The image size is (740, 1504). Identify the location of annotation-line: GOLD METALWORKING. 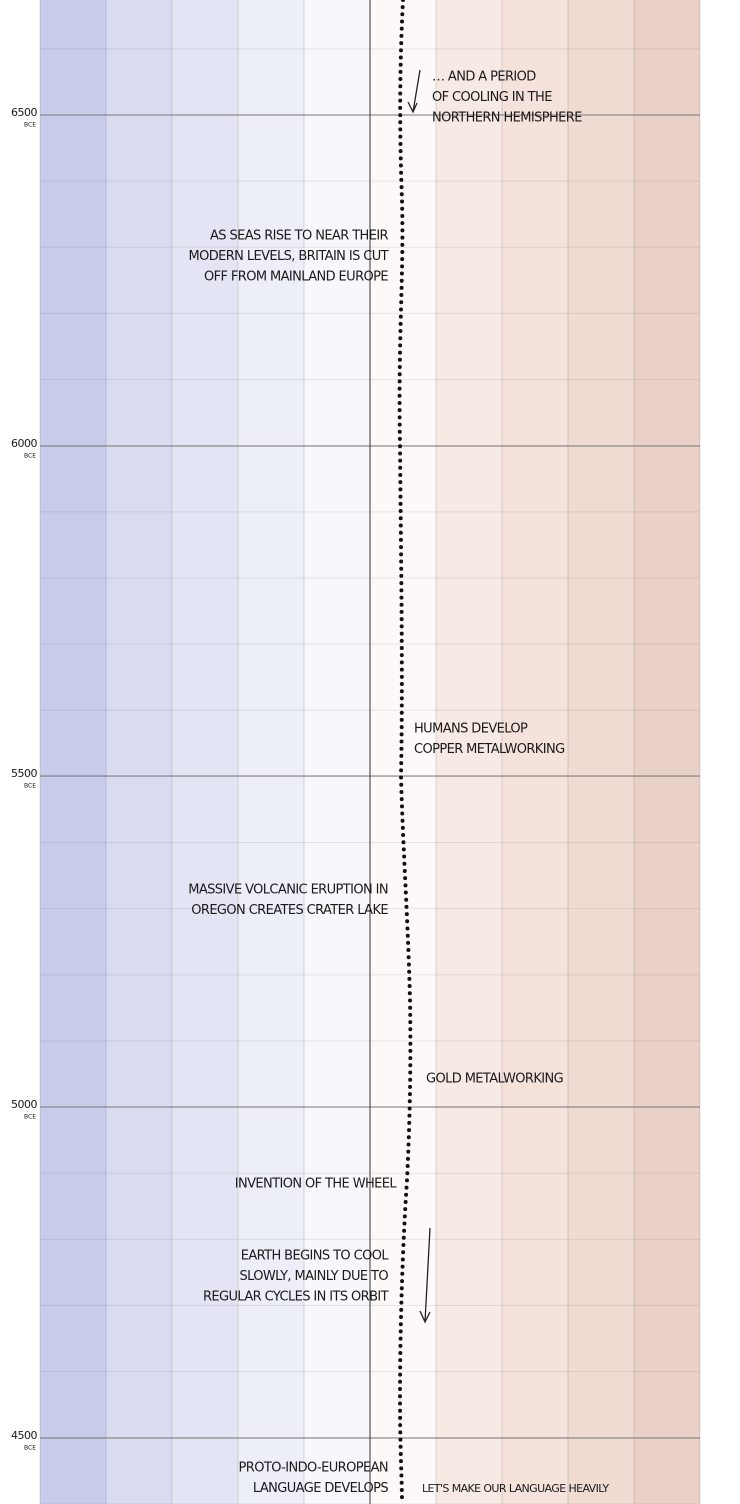
(494, 1079).